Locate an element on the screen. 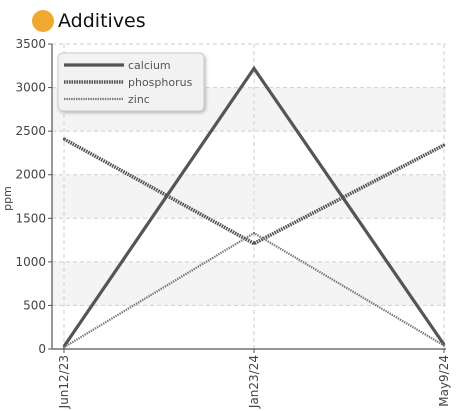 Image resolution: width=458 pixels, height=411 pixels. y-tick-label: 2000 is located at coordinates (30, 175).